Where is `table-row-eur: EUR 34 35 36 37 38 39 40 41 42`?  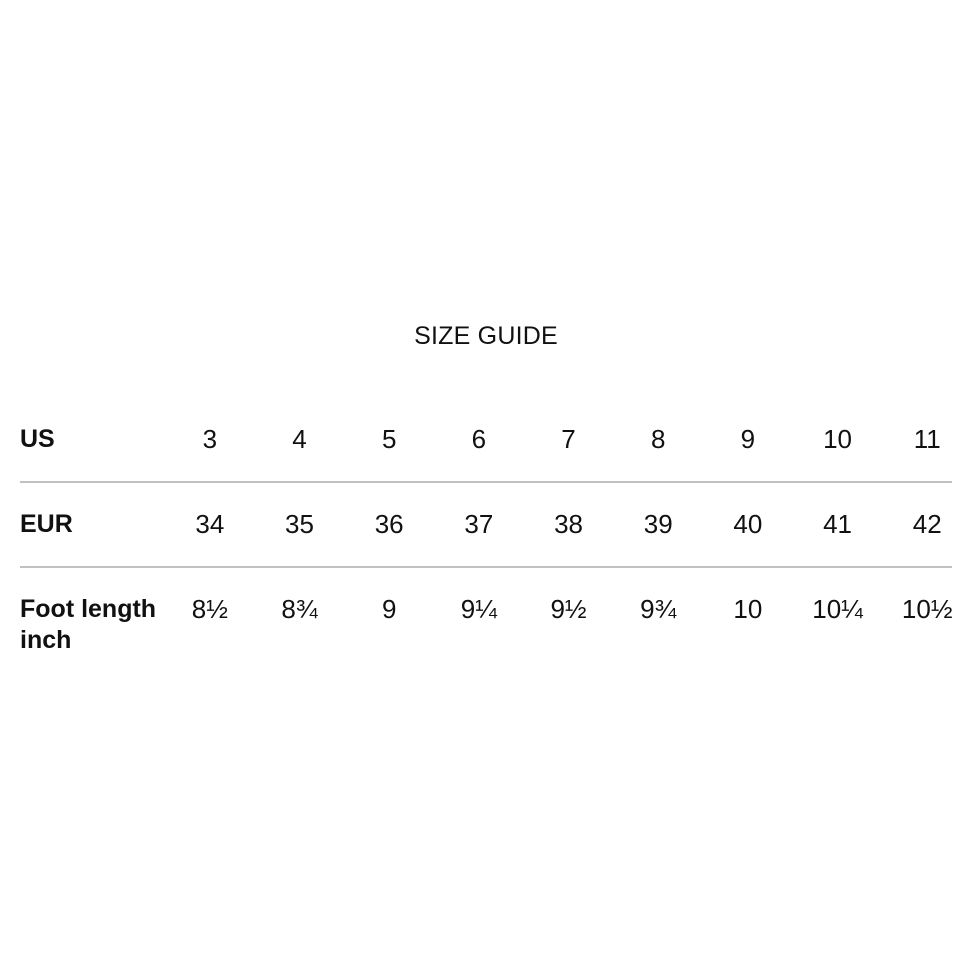
table-row-eur: EUR 34 35 36 37 38 39 40 41 42 is located at coordinates (496, 524).